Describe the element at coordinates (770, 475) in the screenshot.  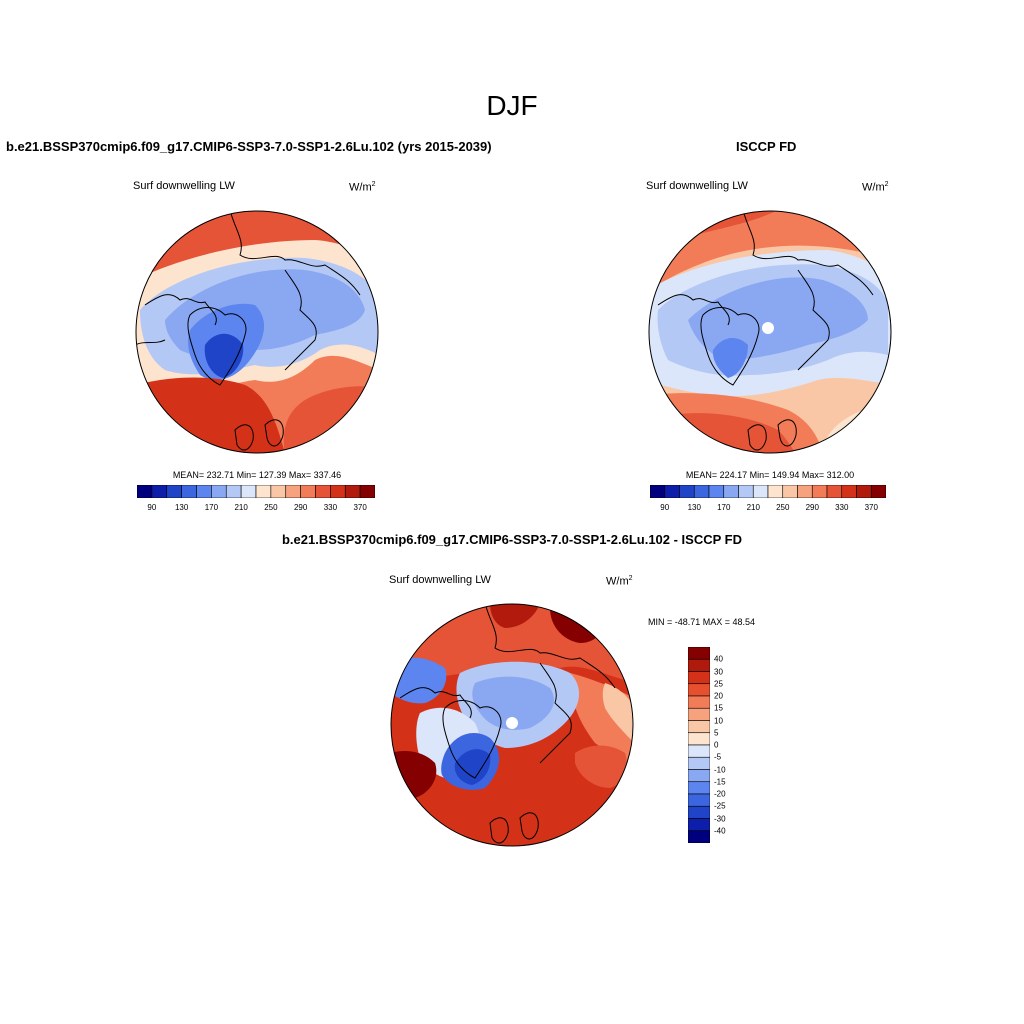
I see `panel-2-stats: MEAN= 224.17 Min= 149.94 Max= 312.00` at that location.